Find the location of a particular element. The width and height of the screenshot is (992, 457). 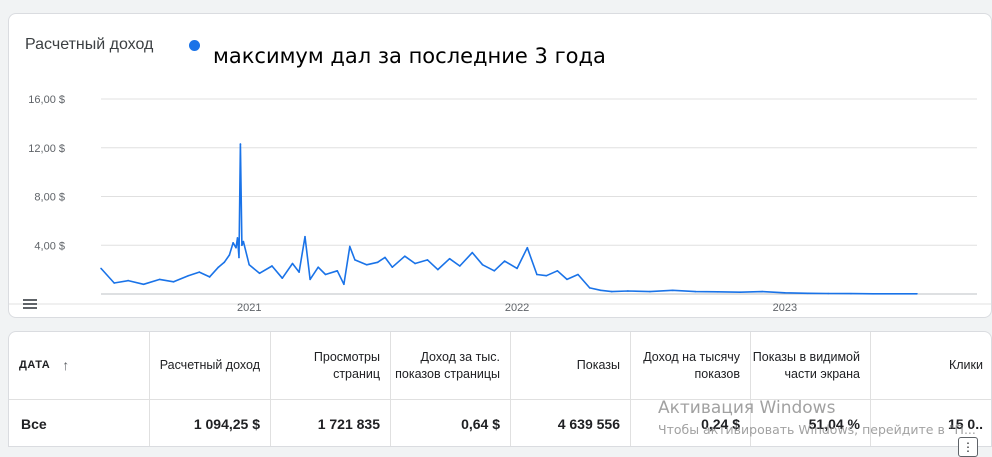

y-tick-label: 8,00 $ is located at coordinates (49, 198).